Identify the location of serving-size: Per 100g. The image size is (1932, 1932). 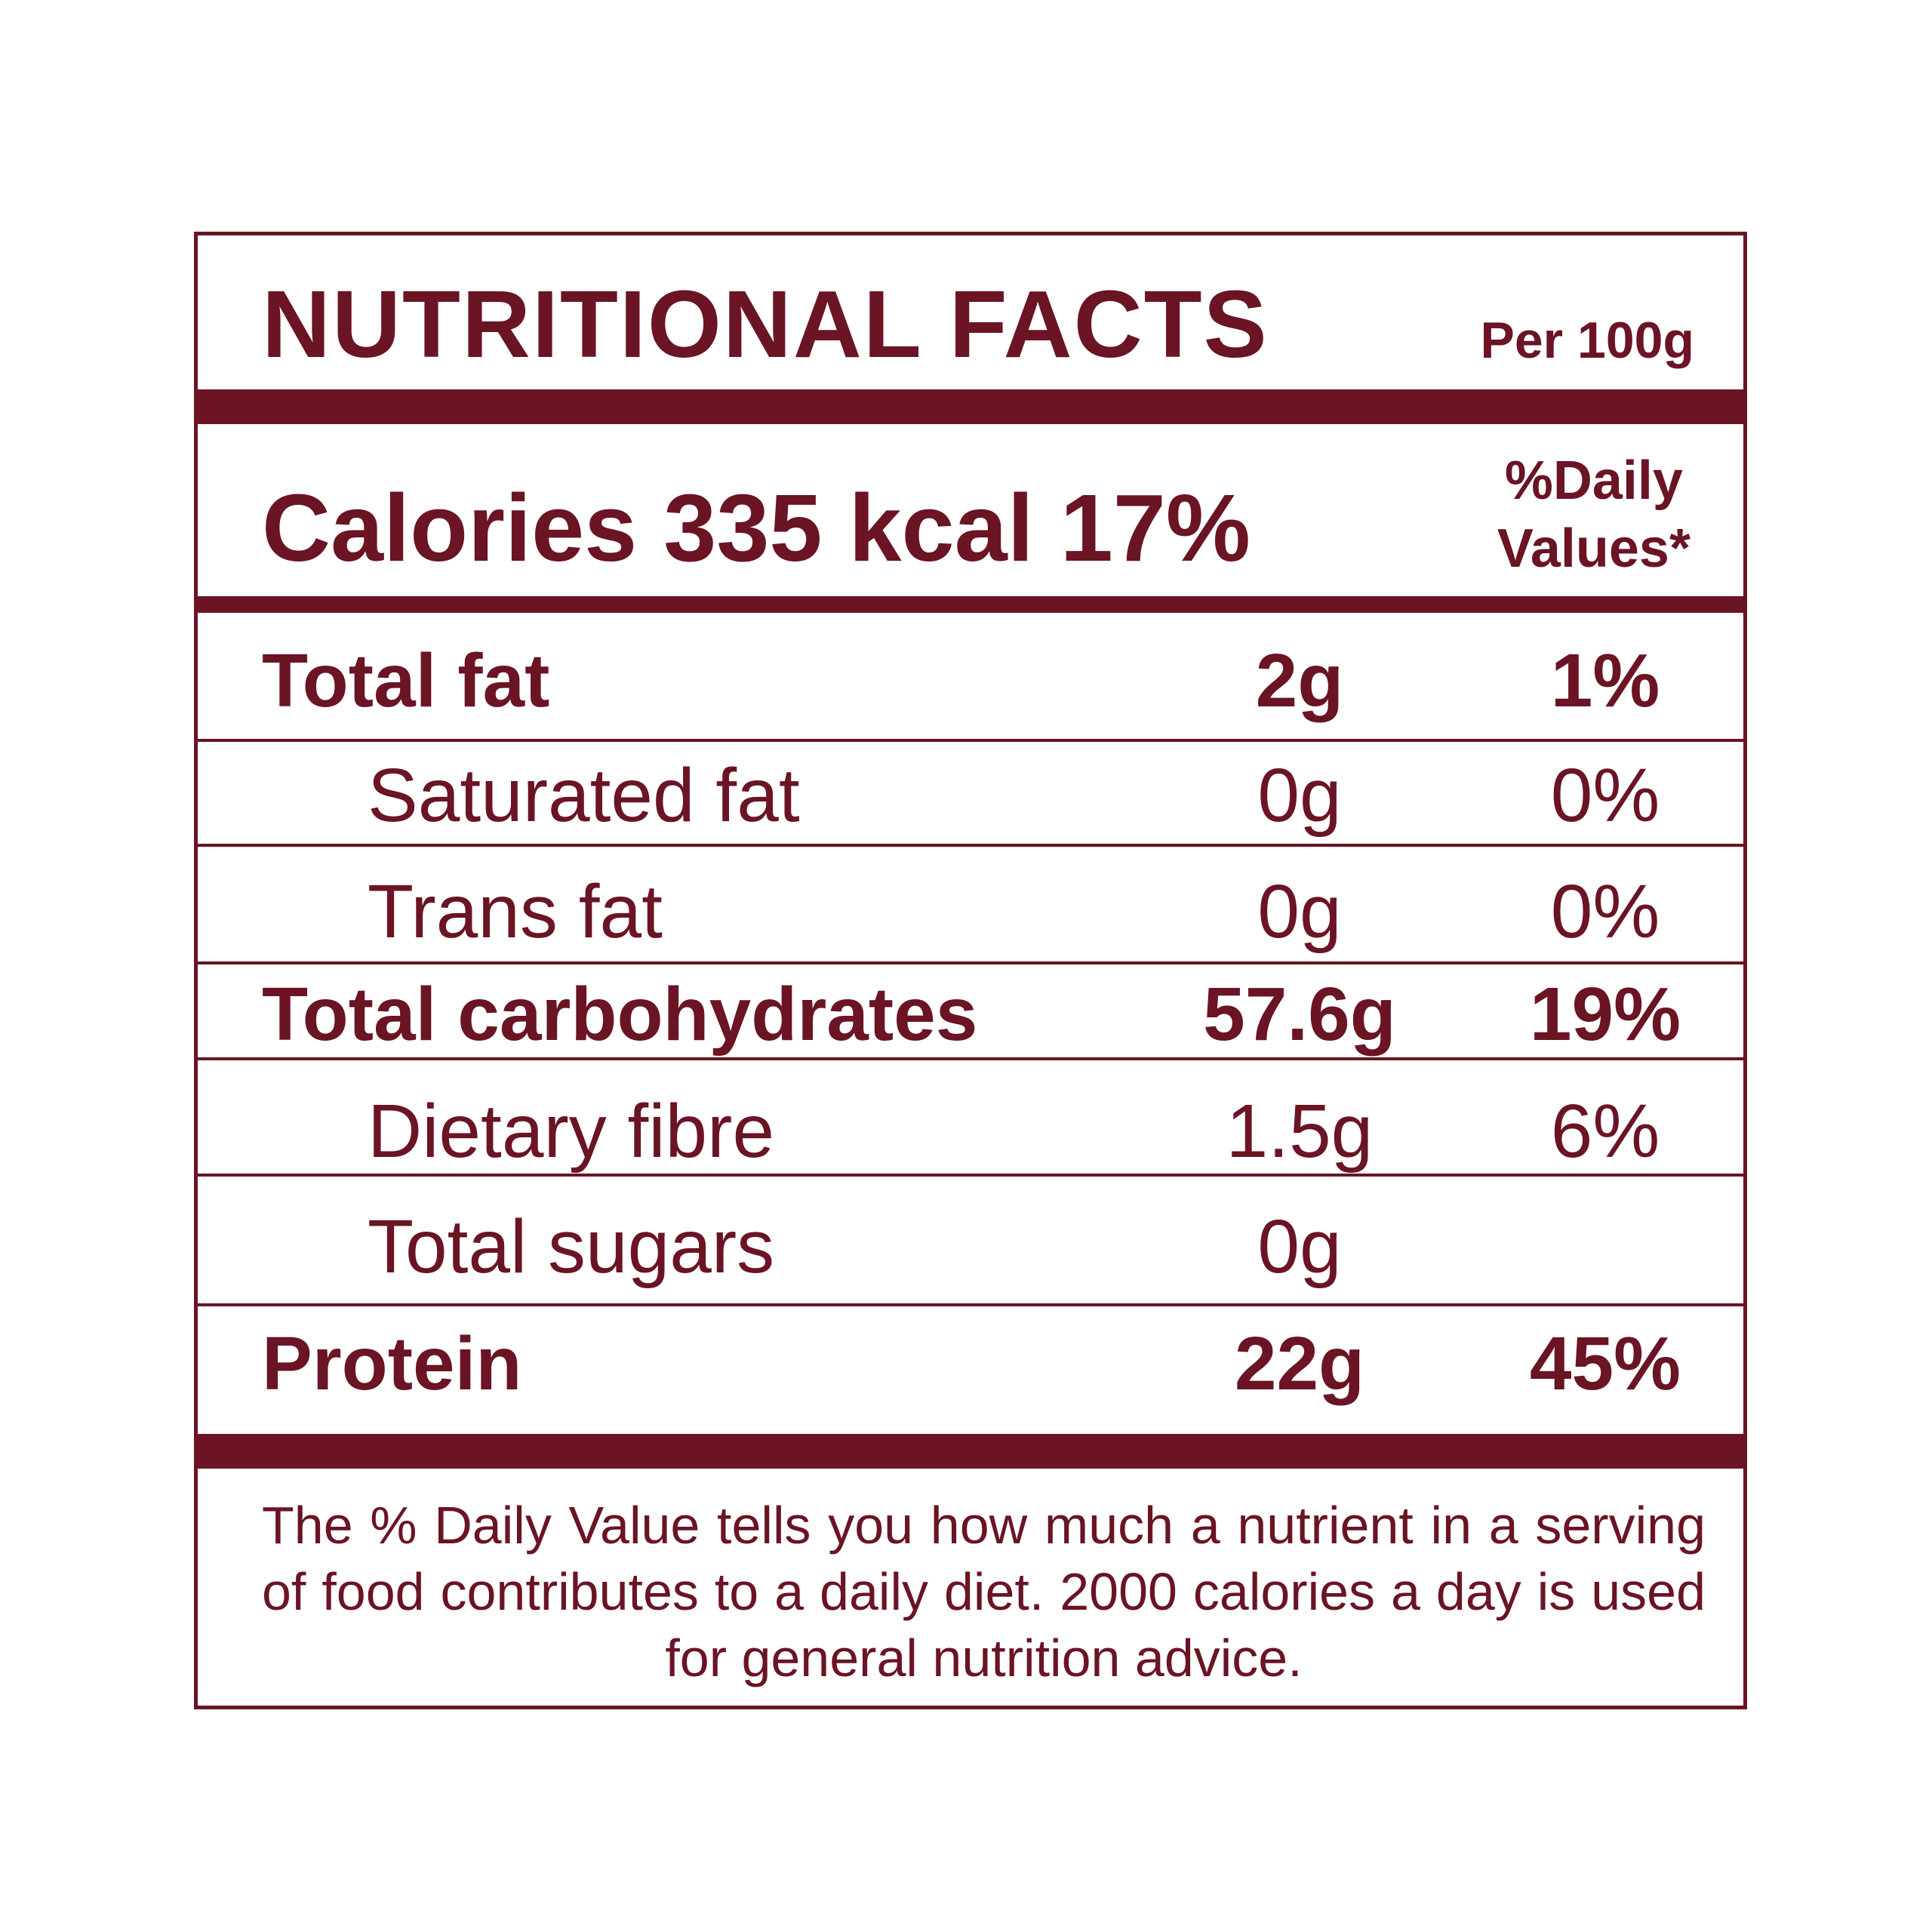
(1587, 340).